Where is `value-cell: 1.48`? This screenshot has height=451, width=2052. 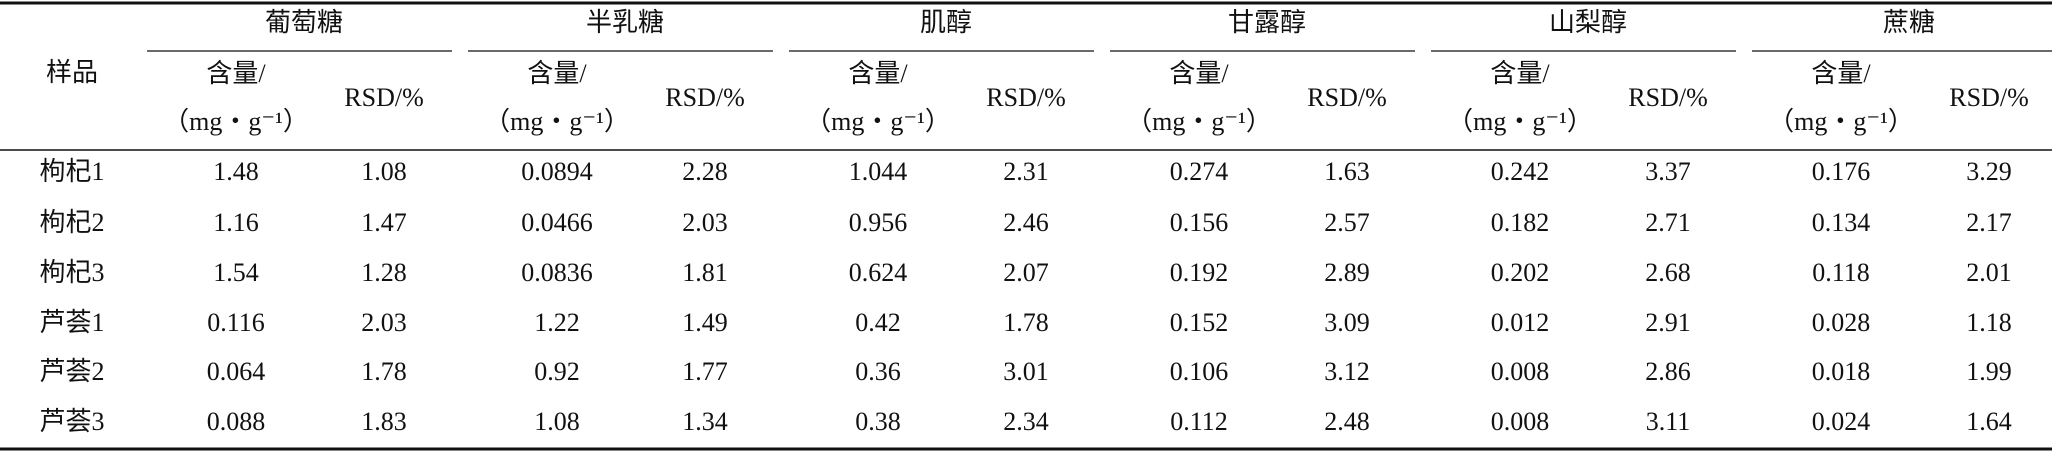 value-cell: 1.48 is located at coordinates (236, 171).